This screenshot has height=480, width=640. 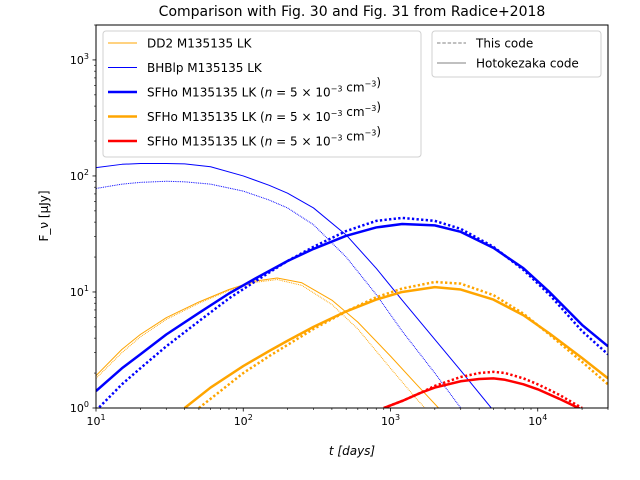 I want to click on y-tick-label: 10², so click(x=79, y=175).